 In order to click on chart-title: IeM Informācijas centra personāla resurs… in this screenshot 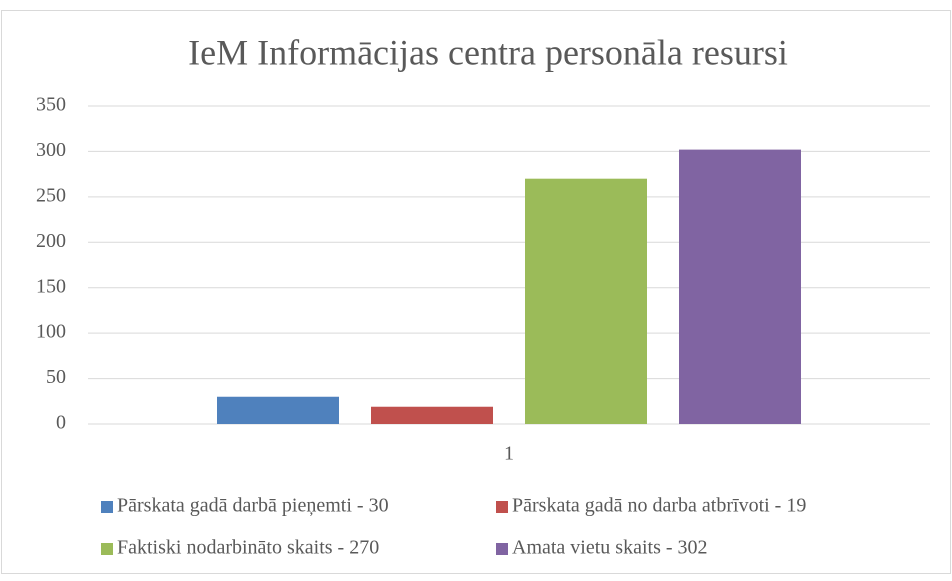, I will do `click(488, 52)`.